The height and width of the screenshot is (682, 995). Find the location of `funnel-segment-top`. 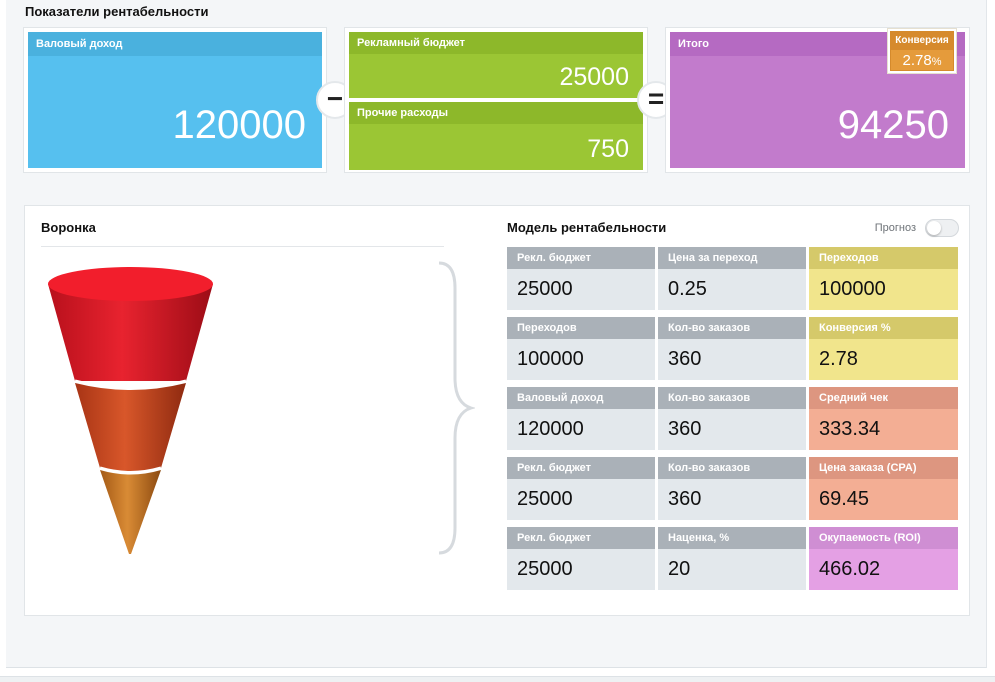

funnel-segment-top is located at coordinates (130, 332).